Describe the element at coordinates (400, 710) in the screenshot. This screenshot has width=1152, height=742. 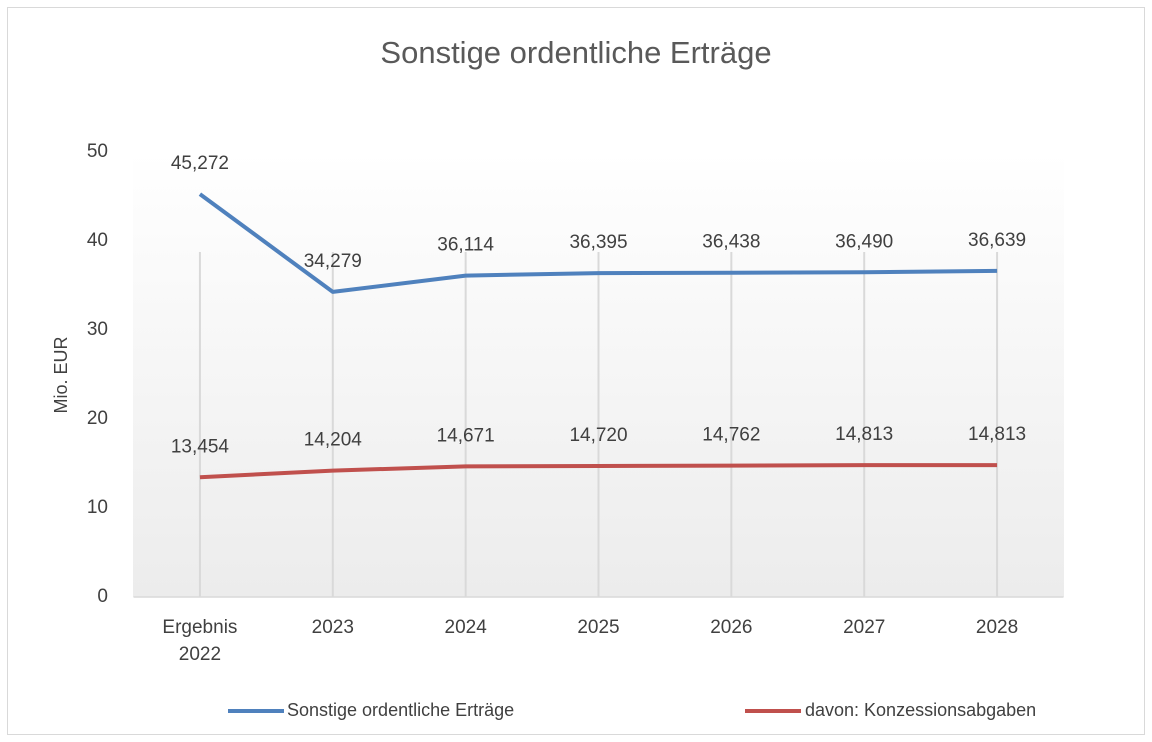
I see `legend-label: Sonstige ordentliche Erträge` at that location.